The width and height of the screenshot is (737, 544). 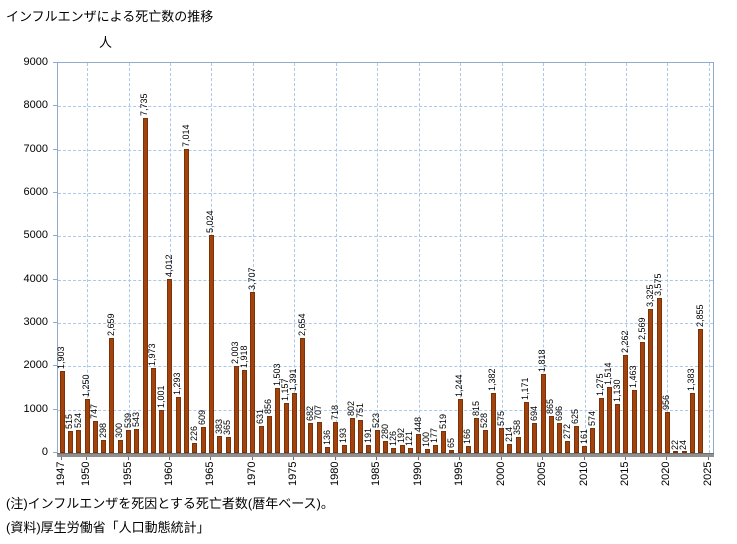 What do you see at coordinates (293, 379) in the screenshot?
I see `bar-value-label: 1,391` at bounding box center [293, 379].